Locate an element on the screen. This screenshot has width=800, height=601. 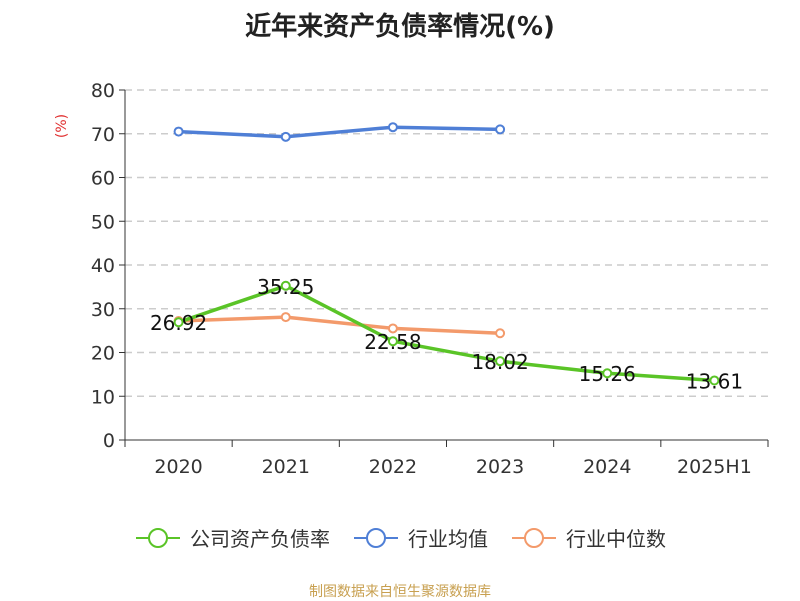
legend: 公司资产负债率 行业均值 行业中位数 is located at coordinates (400, 537).